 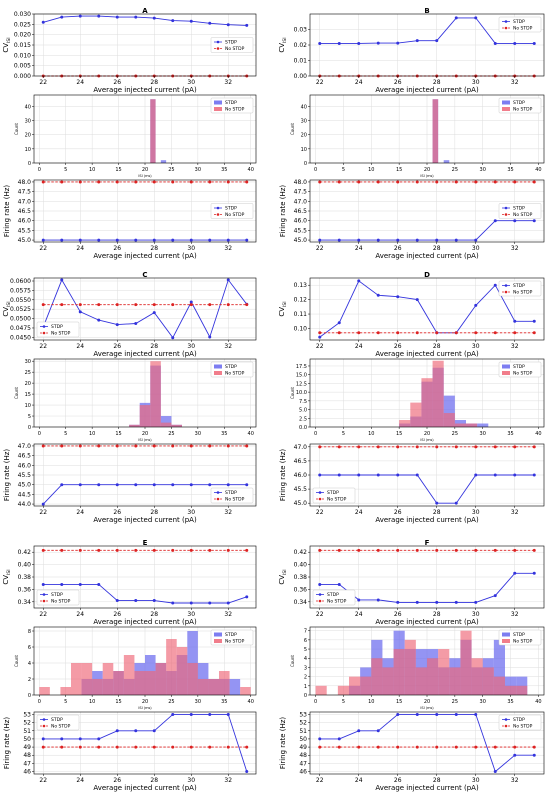 I want to click on legend-label-nostdp: No STDP, so click(x=523, y=215).